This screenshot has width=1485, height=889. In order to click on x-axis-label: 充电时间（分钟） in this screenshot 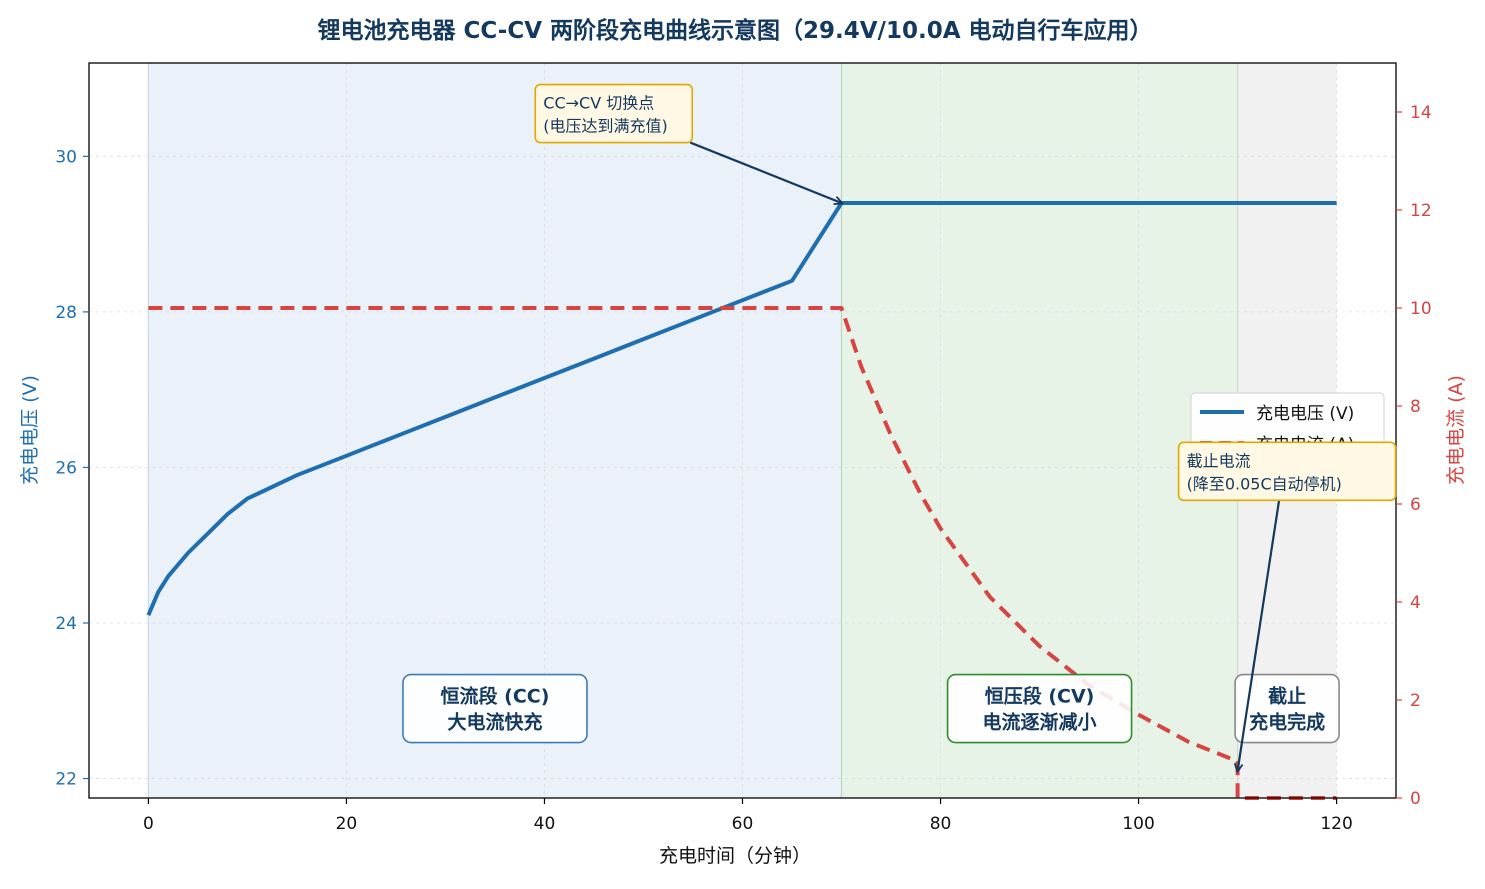, I will do `click(735, 856)`.